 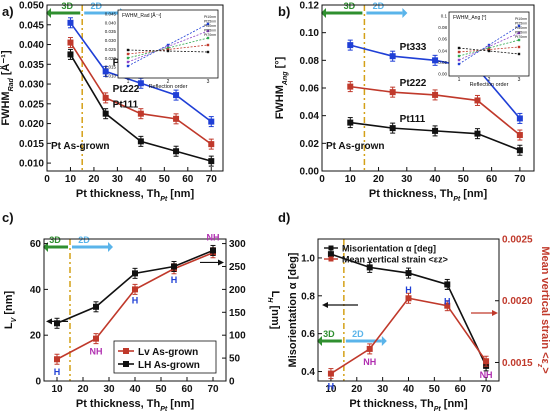 I want to click on as-grown-label: Pt As-grown, so click(x=80, y=146).